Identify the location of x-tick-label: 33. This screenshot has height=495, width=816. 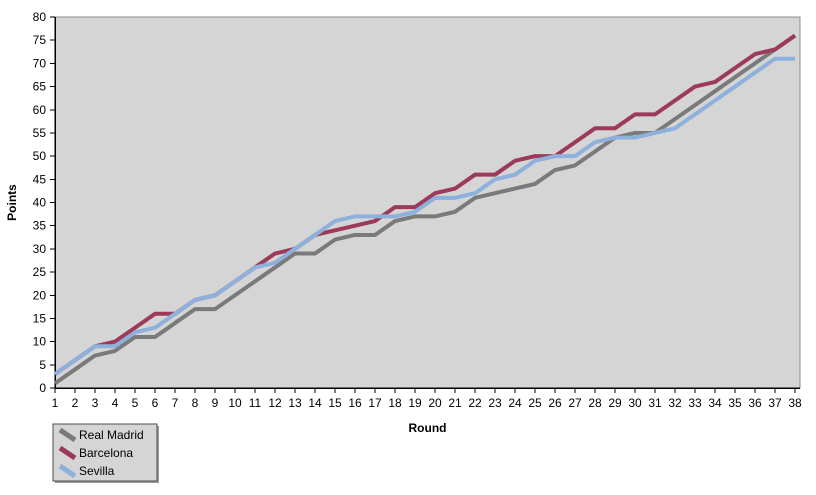
(695, 403).